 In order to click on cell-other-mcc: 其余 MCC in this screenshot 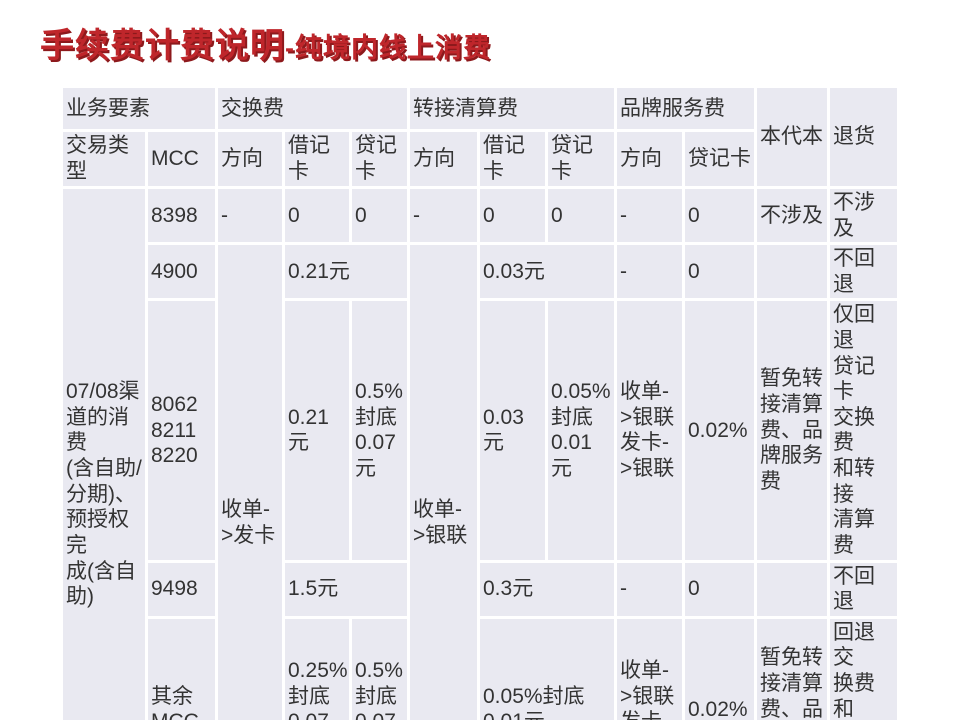, I will do `click(181, 667)`.